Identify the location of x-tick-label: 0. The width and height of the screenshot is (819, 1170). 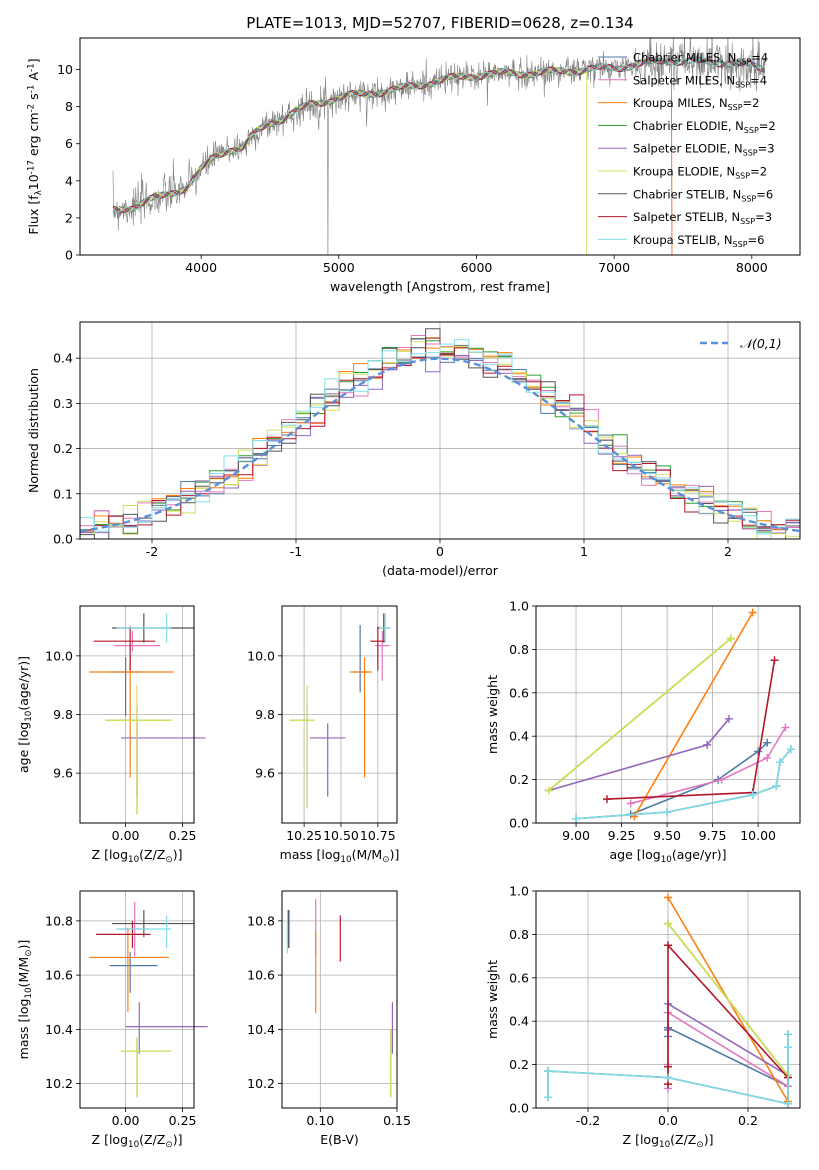
(440, 551).